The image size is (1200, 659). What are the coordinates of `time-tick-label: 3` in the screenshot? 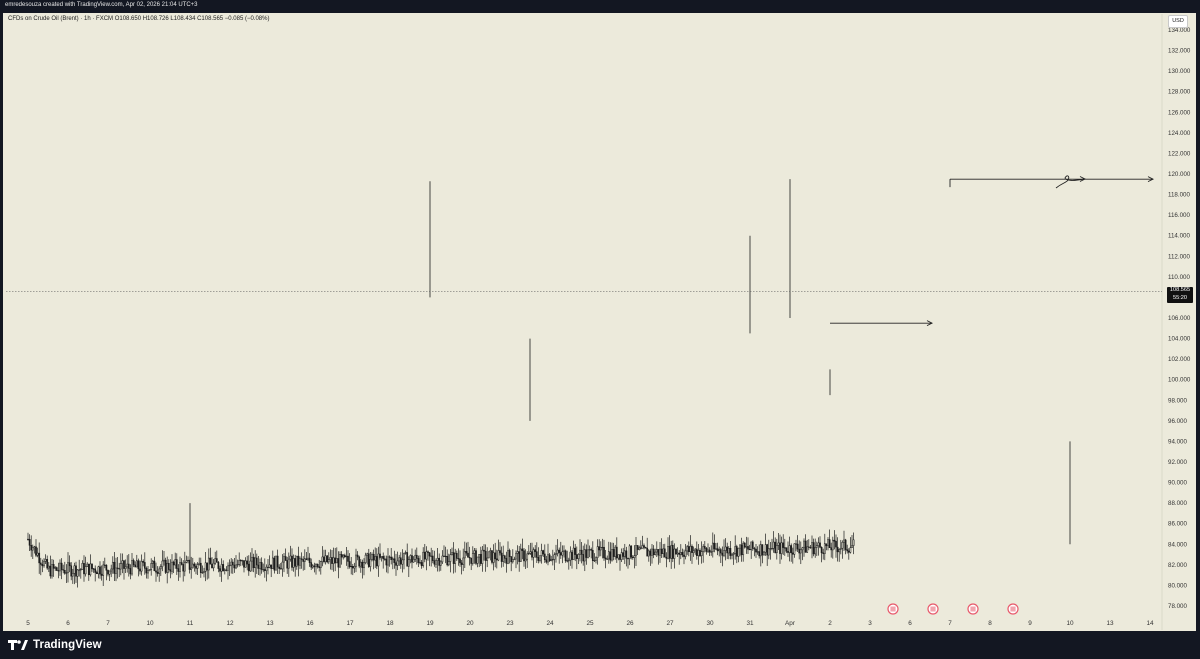 It's located at (870, 623).